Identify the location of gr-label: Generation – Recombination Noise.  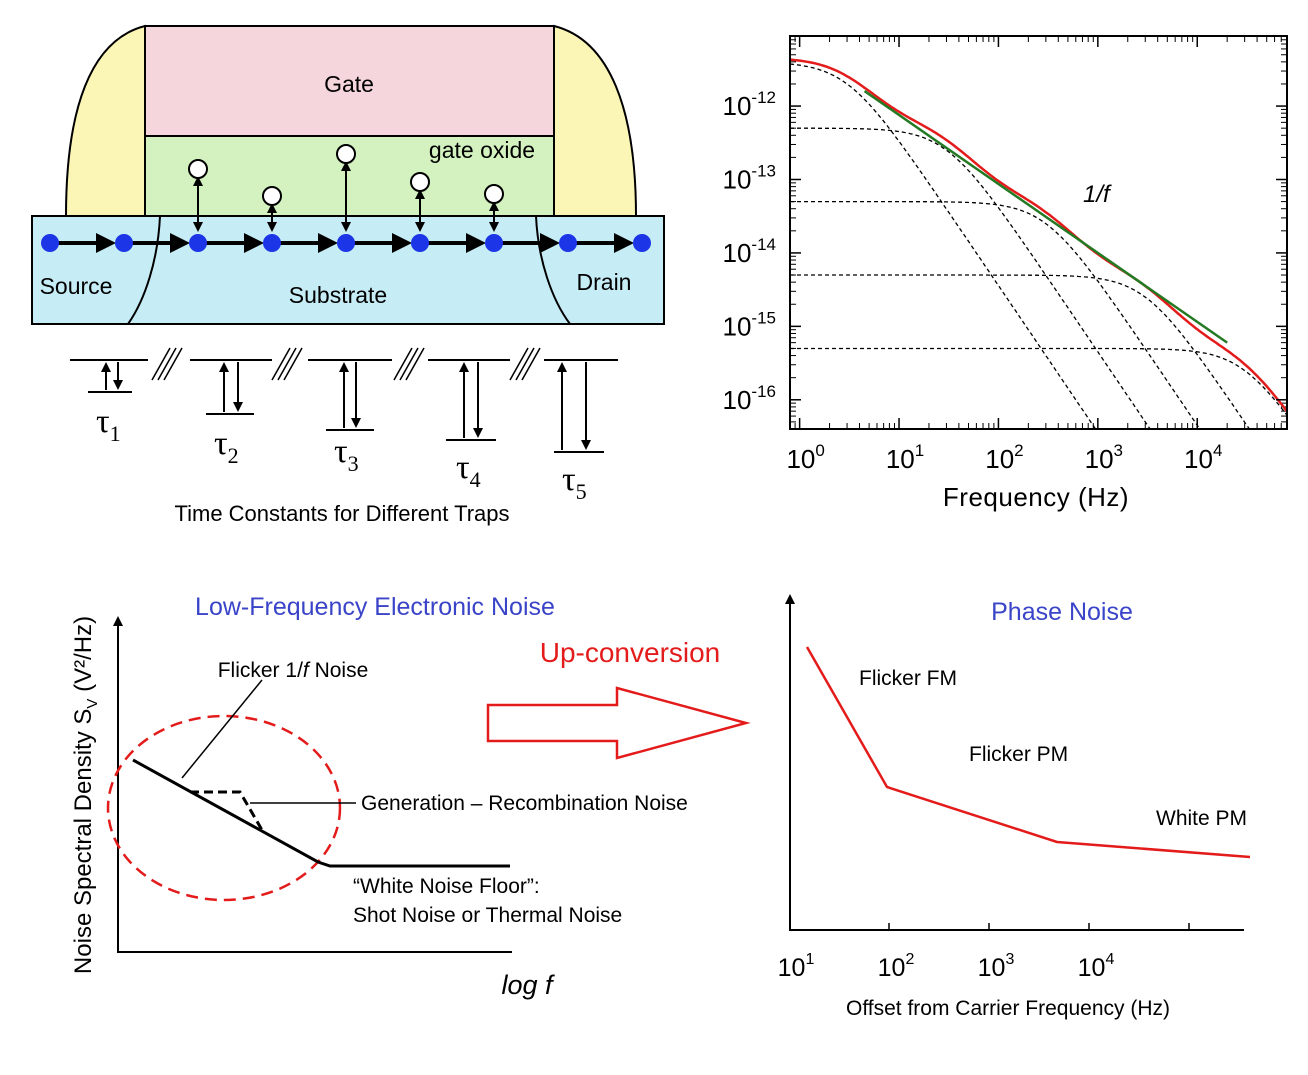
(524, 803).